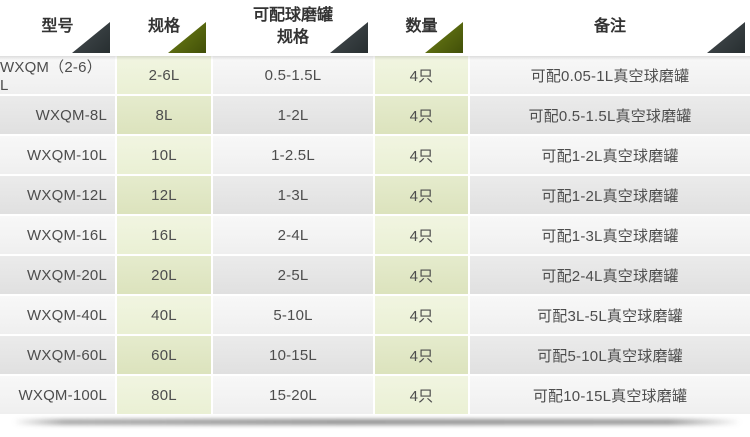  Describe the element at coordinates (164, 155) in the screenshot. I see `spec-cell: 10L` at that location.